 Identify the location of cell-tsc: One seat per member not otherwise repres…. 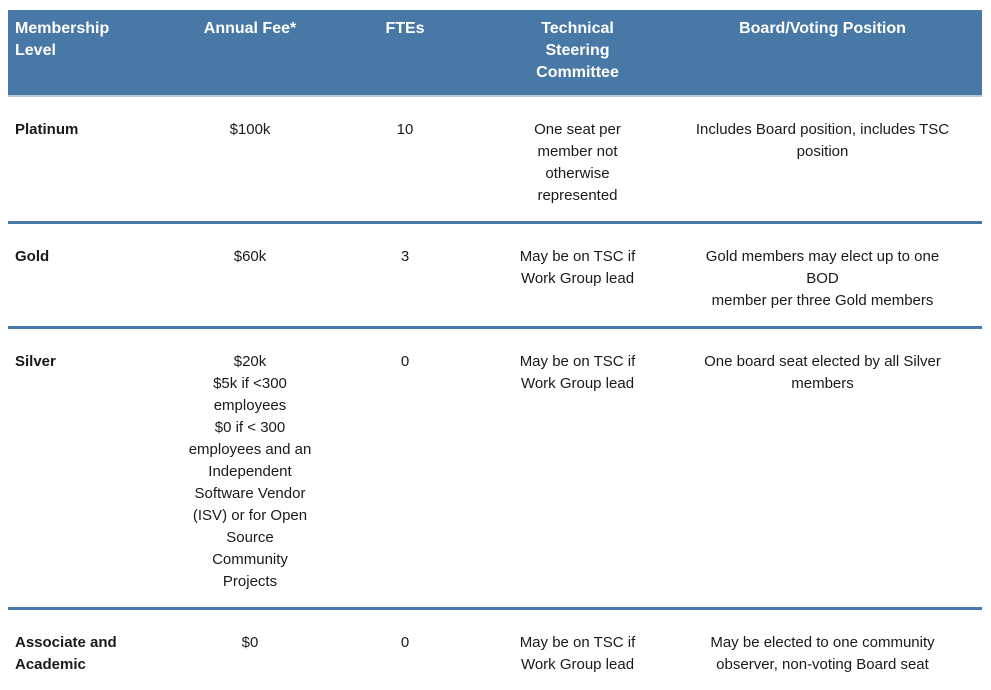
(577, 159).